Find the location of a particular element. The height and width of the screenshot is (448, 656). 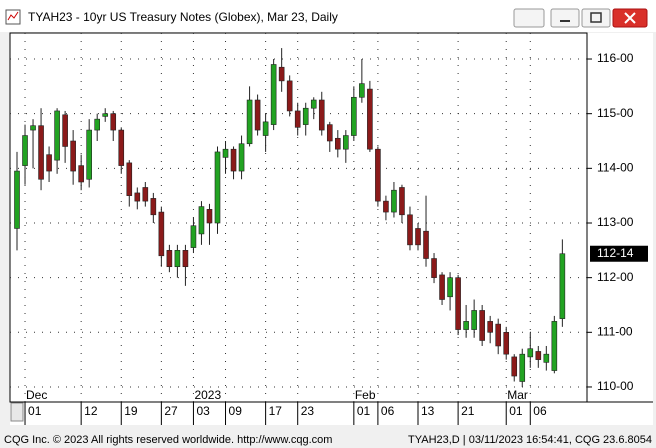

y-tick-label: 111-00 is located at coordinates (615, 331).